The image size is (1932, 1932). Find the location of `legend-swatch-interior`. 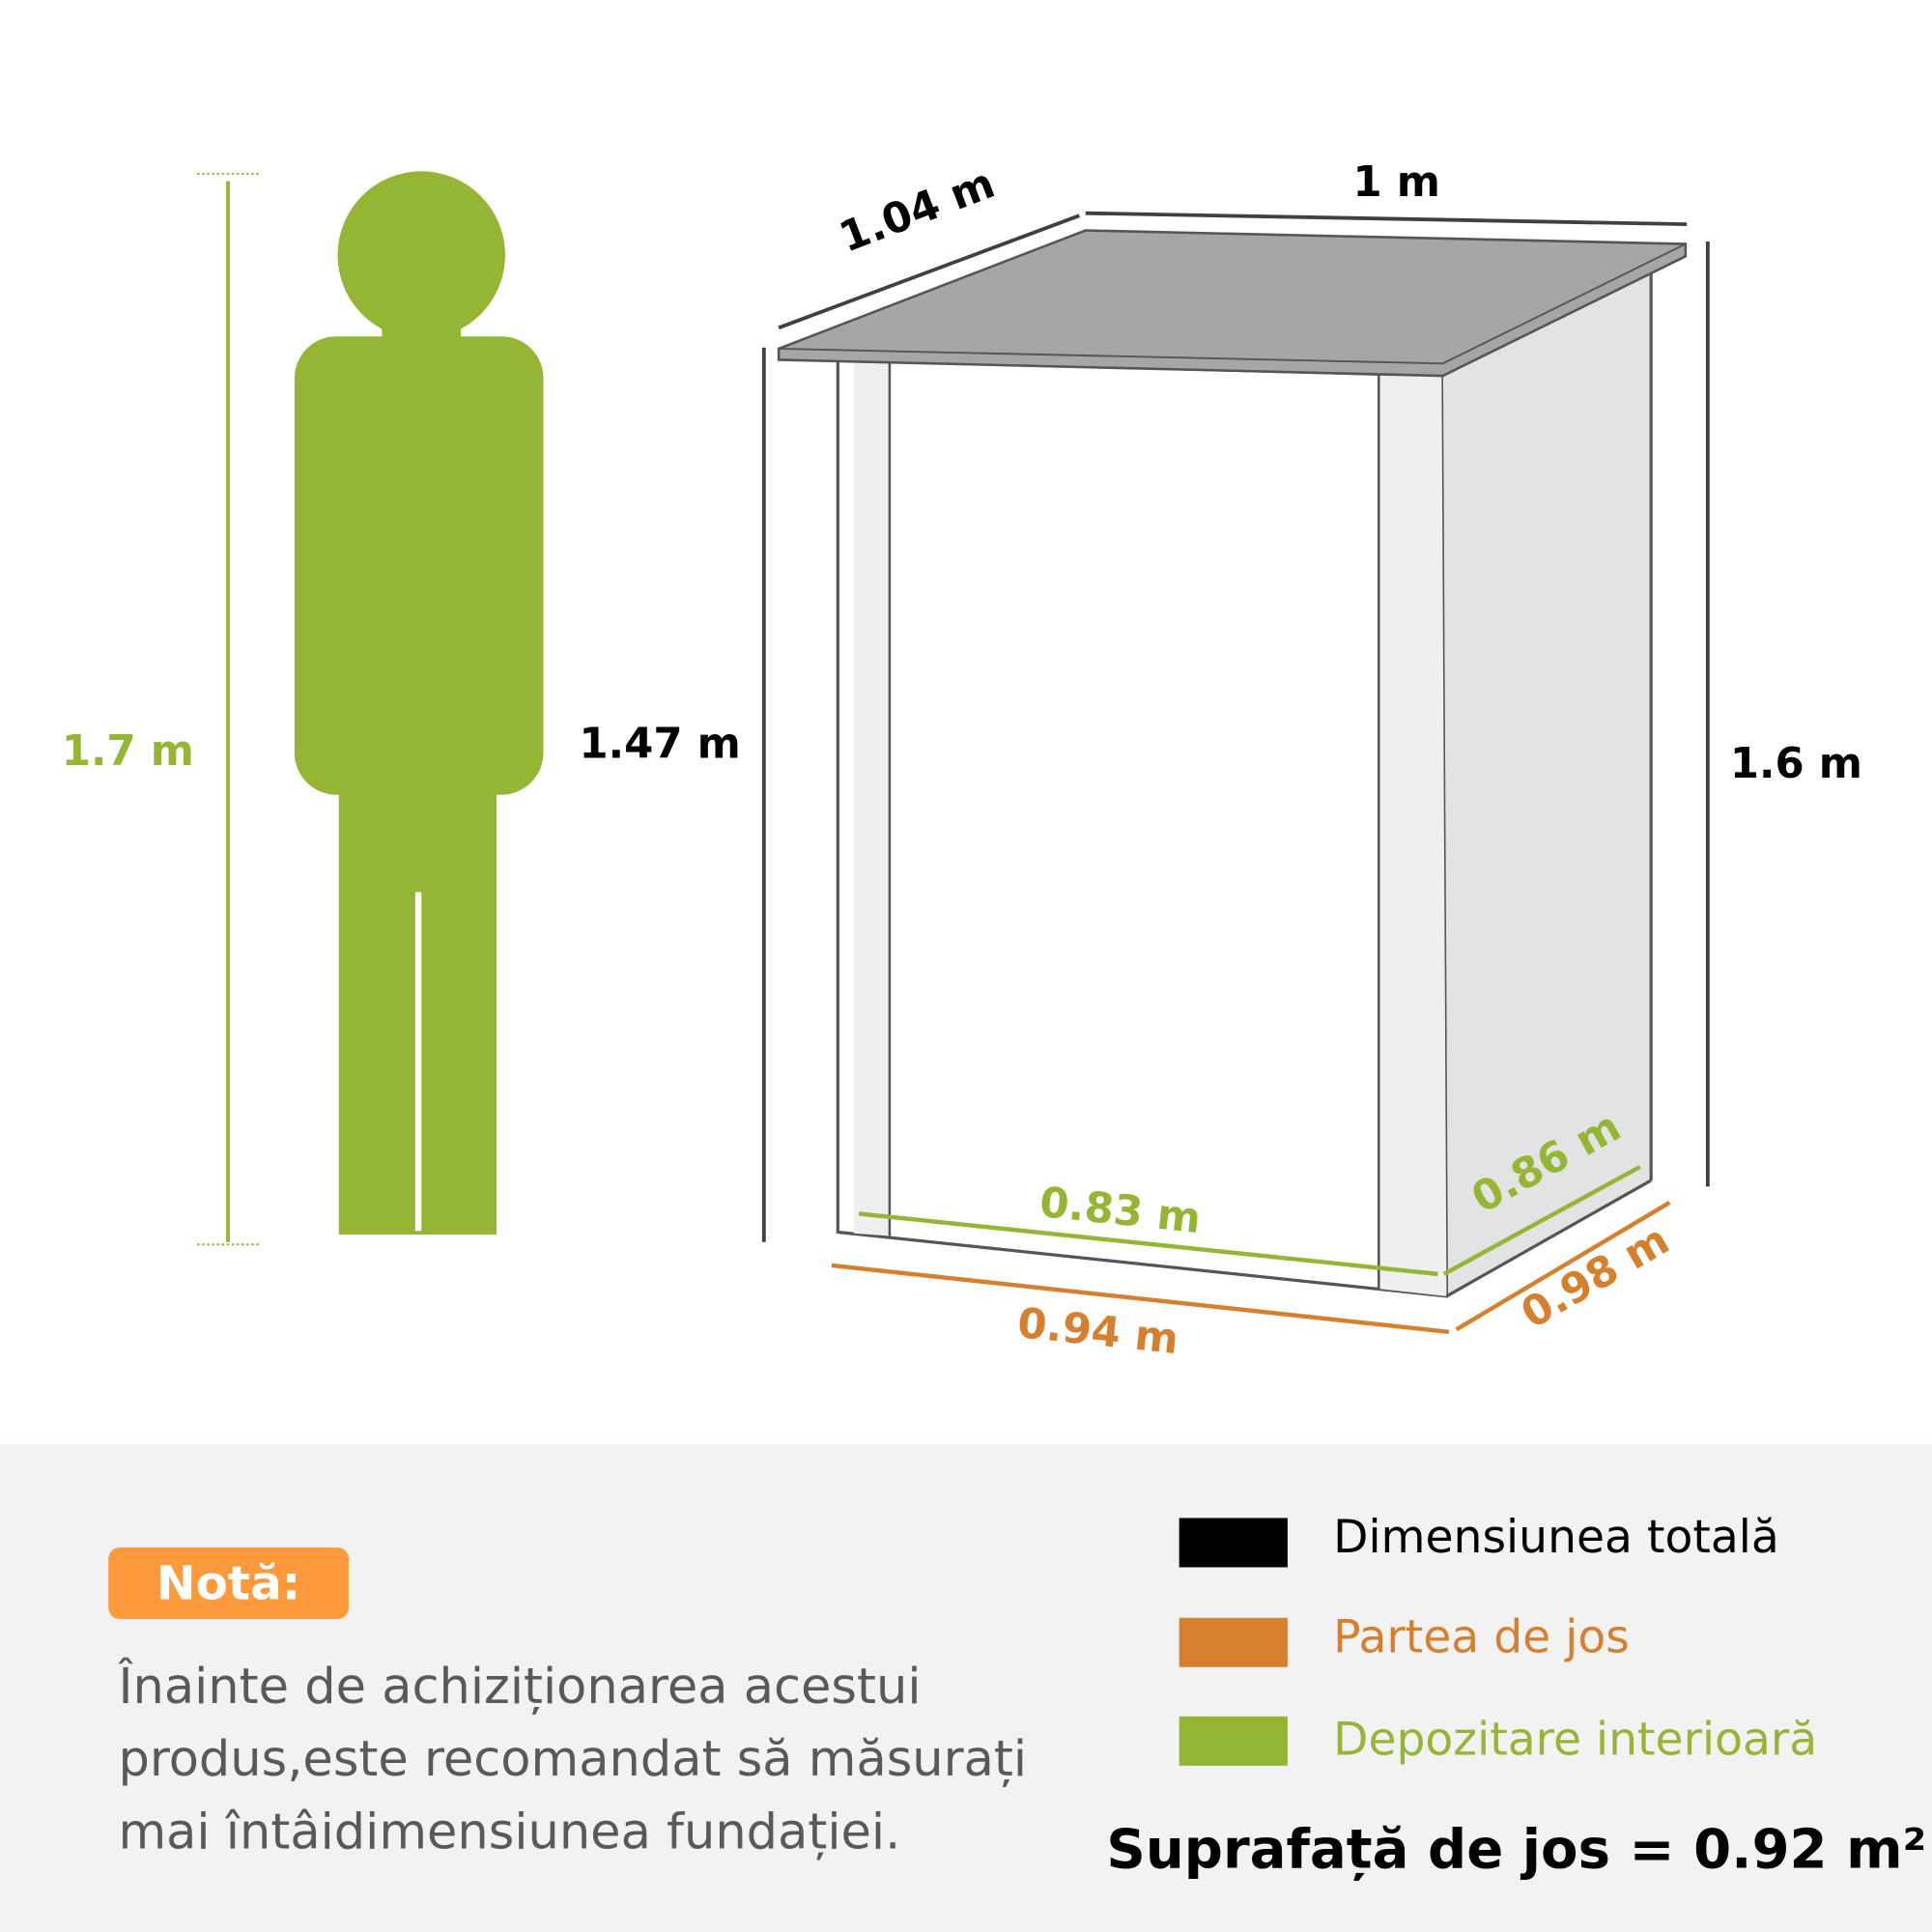

legend-swatch-interior is located at coordinates (1233, 1741).